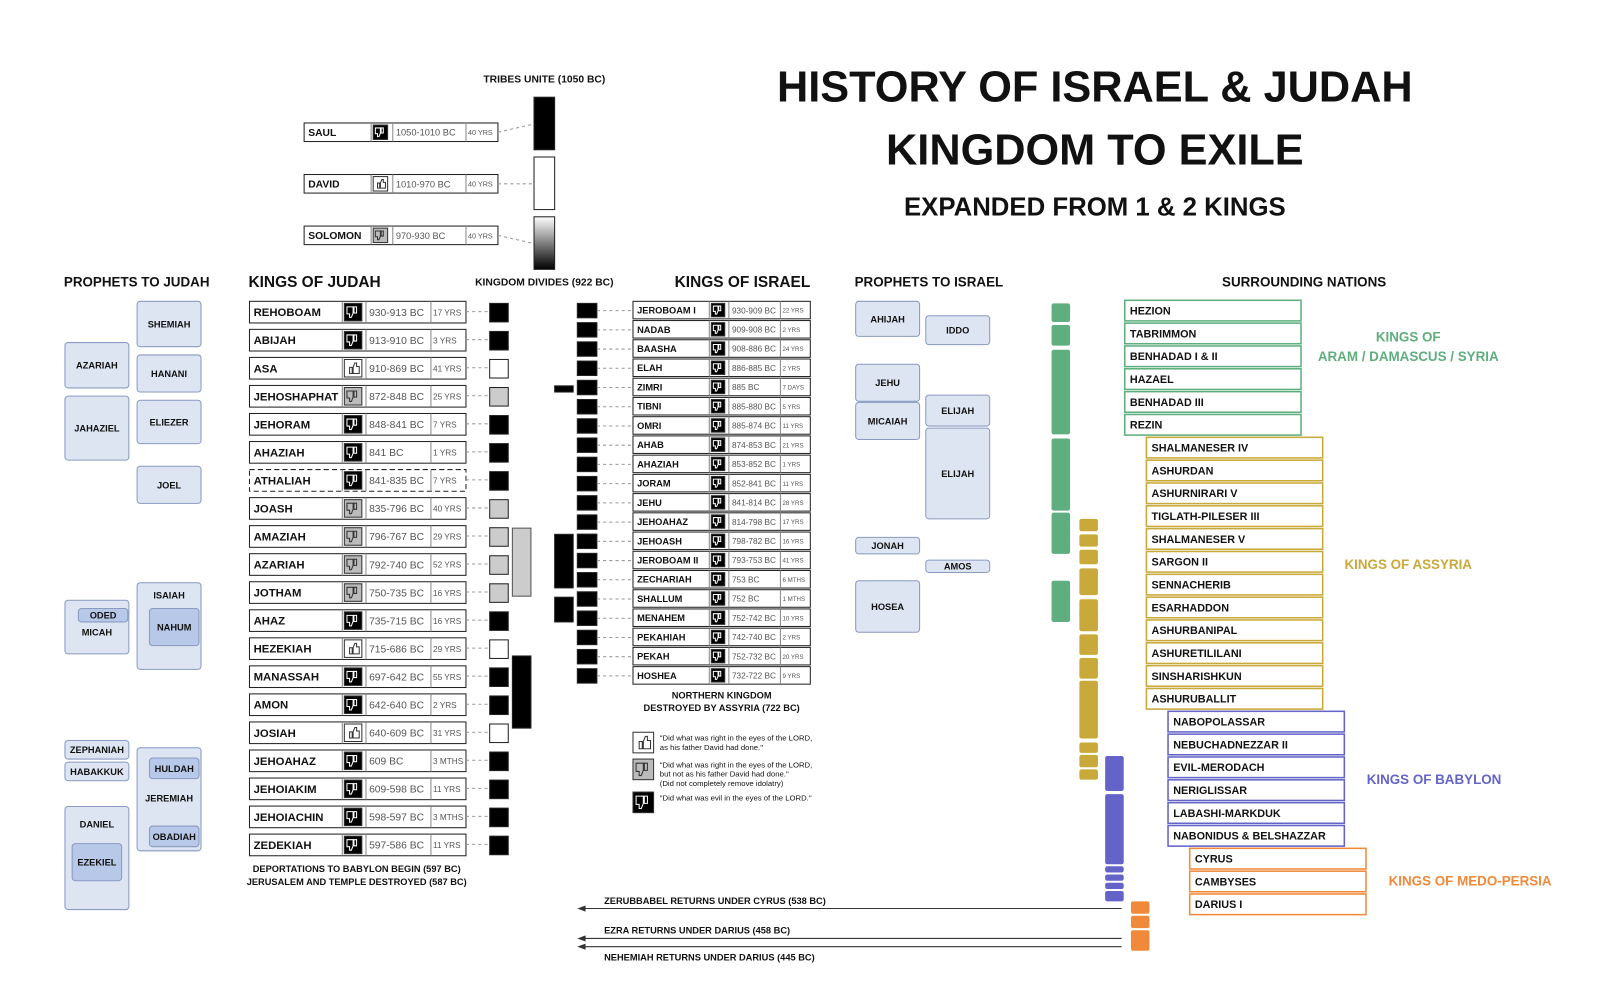 Image resolution: width=1600 pixels, height=981 pixels. What do you see at coordinates (746, 579) in the screenshot?
I see `reign: 753 BC` at bounding box center [746, 579].